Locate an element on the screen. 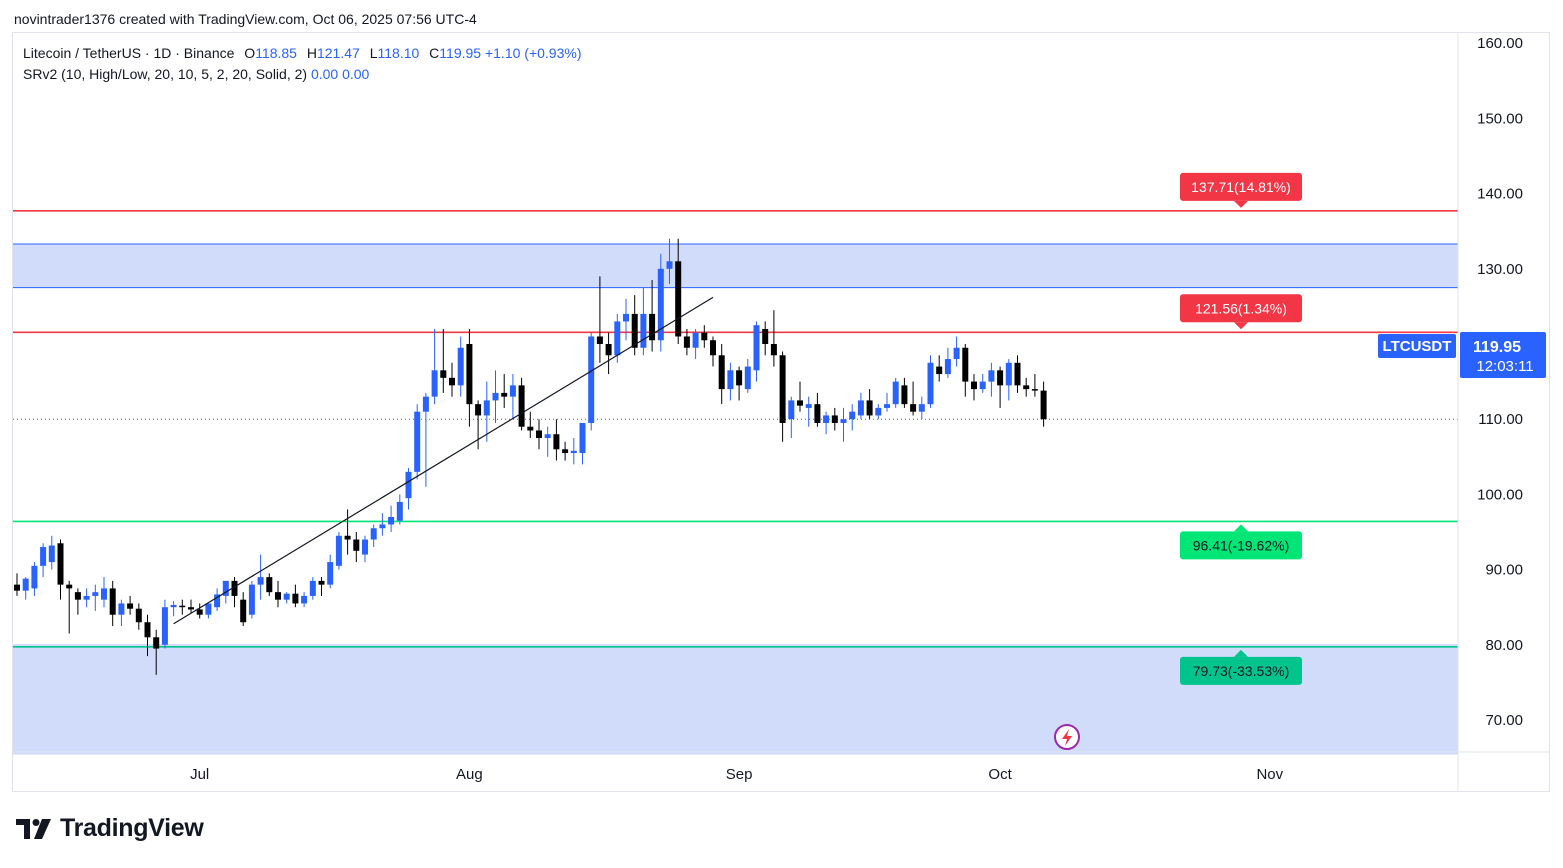 This screenshot has height=868, width=1563. tradingview-logo: TradingView is located at coordinates (110, 828).